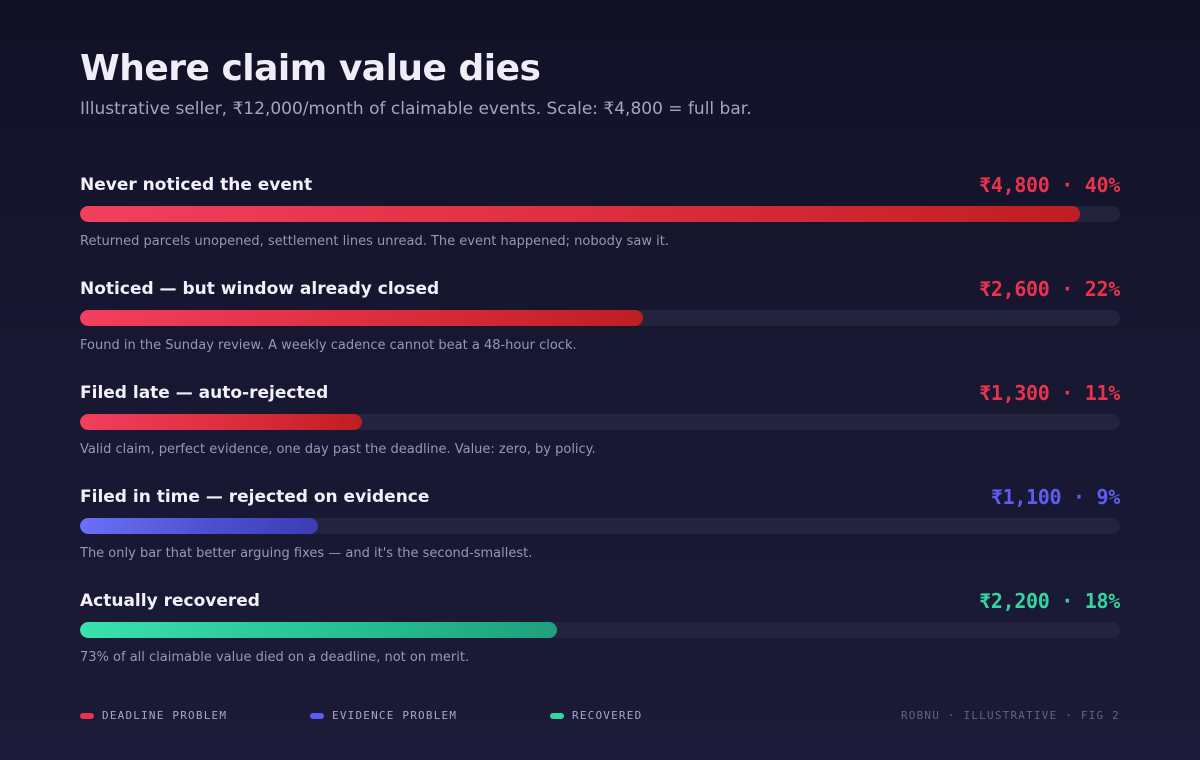 The height and width of the screenshot is (760, 1200). What do you see at coordinates (255, 497) in the screenshot?
I see `bar-label: Filed in time — rejected on evidence` at bounding box center [255, 497].